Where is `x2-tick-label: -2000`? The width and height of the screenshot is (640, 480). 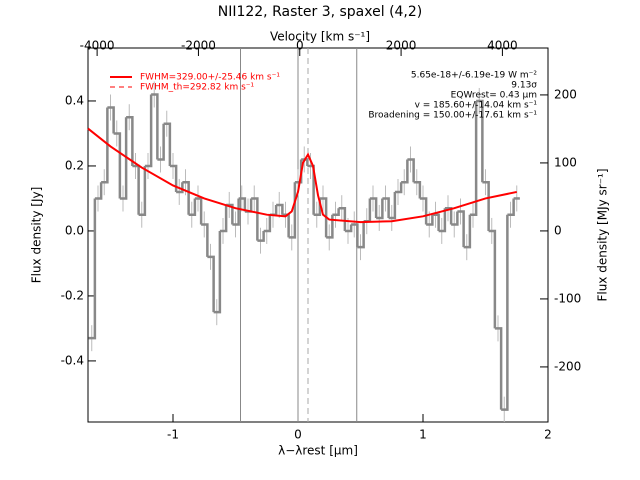
x2-tick-label: -2000 is located at coordinates (198, 46).